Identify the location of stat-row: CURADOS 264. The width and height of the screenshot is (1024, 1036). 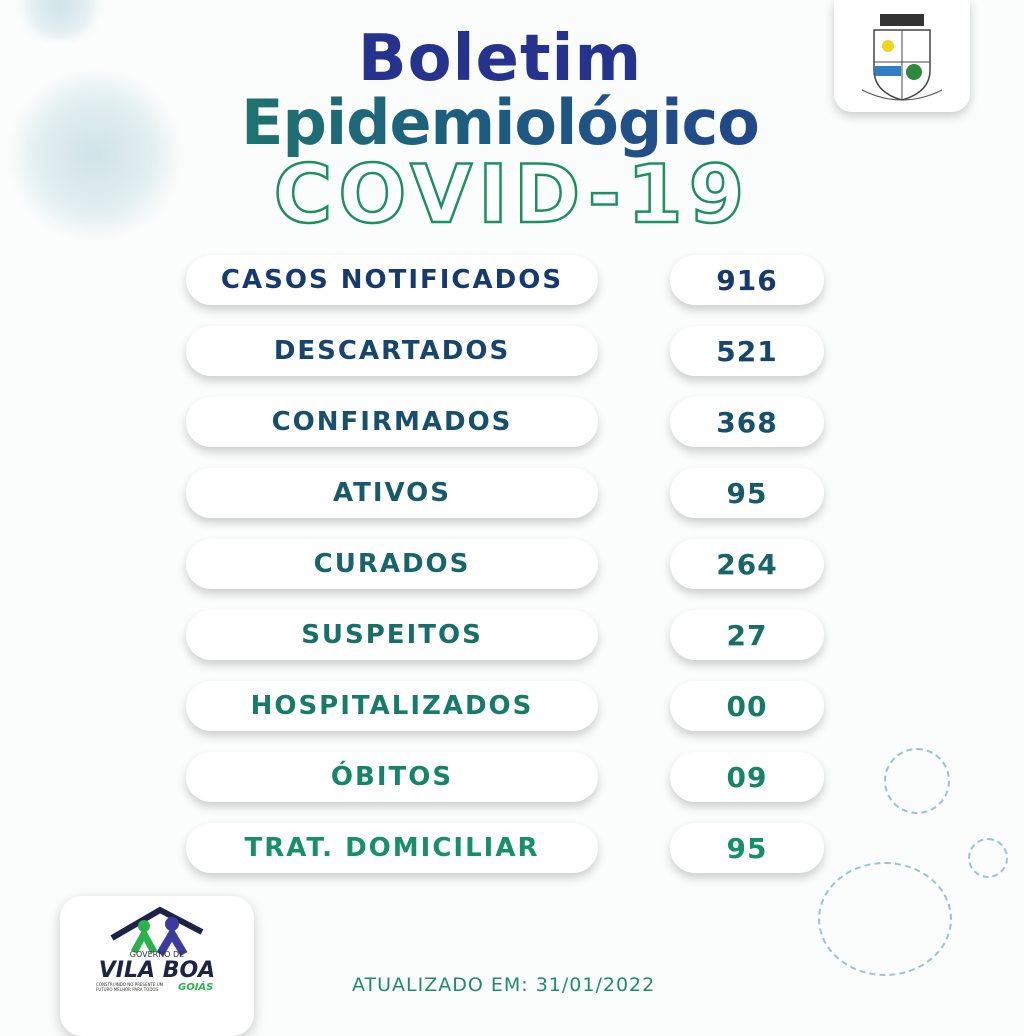
(505, 564).